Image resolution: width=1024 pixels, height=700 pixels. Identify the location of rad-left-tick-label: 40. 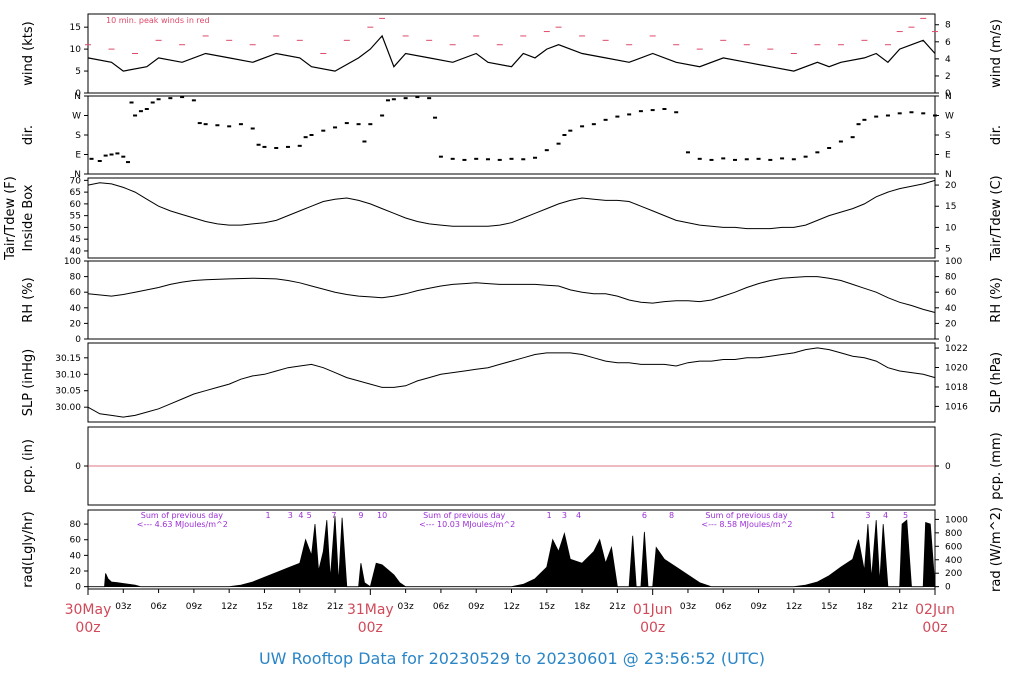
(76, 556).